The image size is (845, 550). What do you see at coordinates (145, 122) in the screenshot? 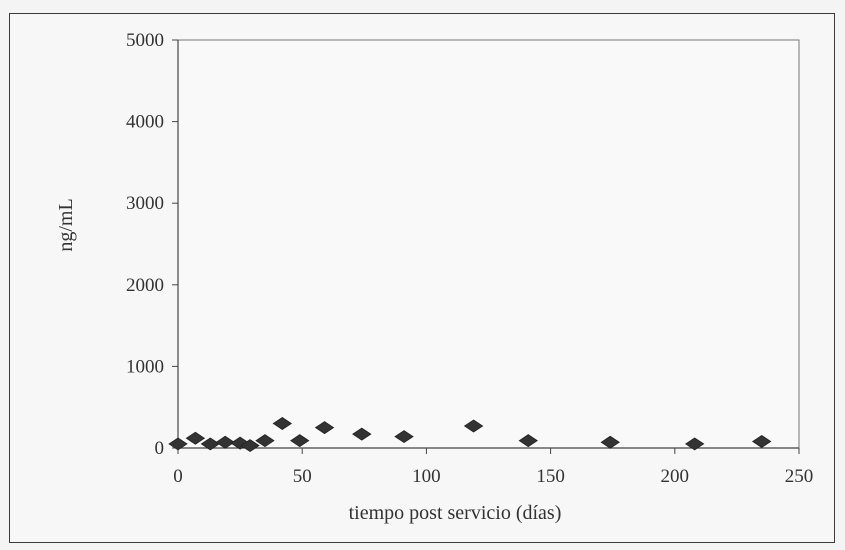
I see `y-tick-label: 4000` at bounding box center [145, 122].